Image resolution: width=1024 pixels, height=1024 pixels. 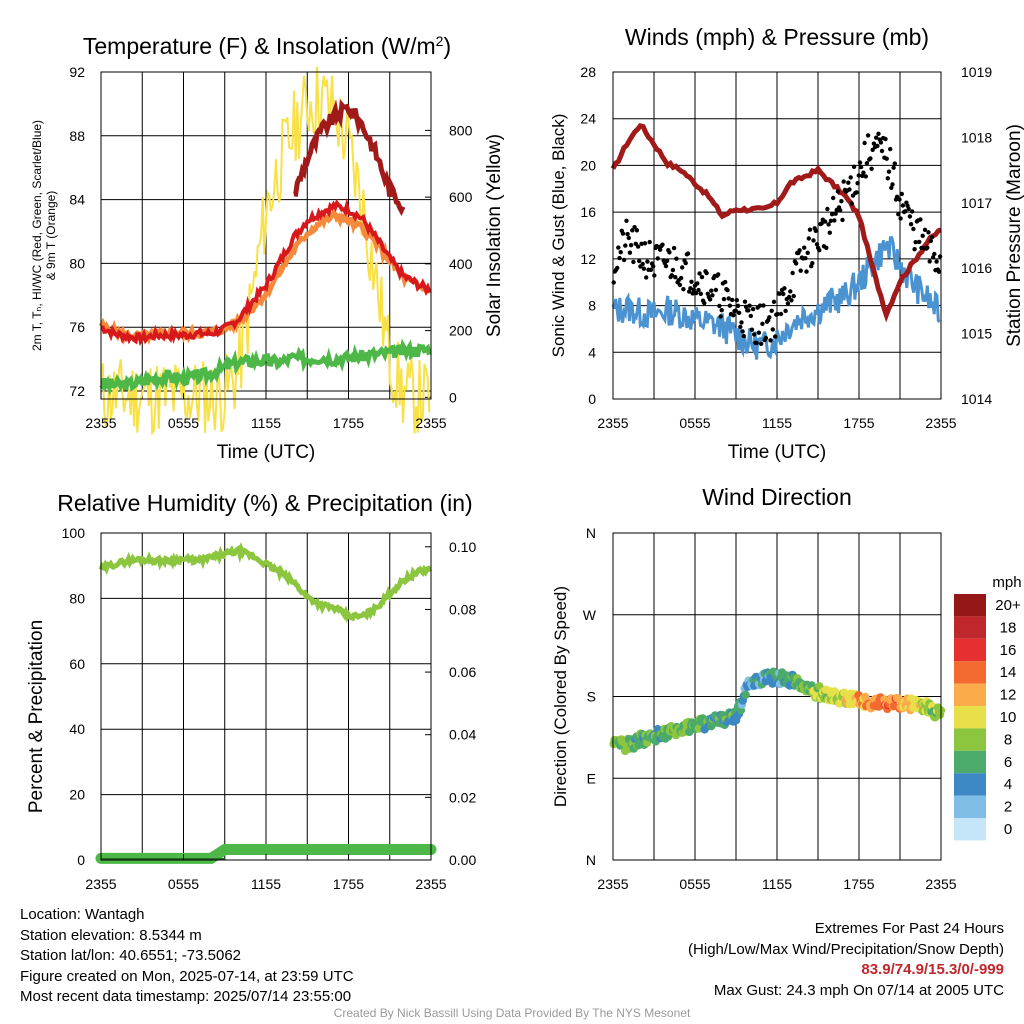 What do you see at coordinates (1008, 784) in the screenshot?
I see `legend-label: 4` at bounding box center [1008, 784].